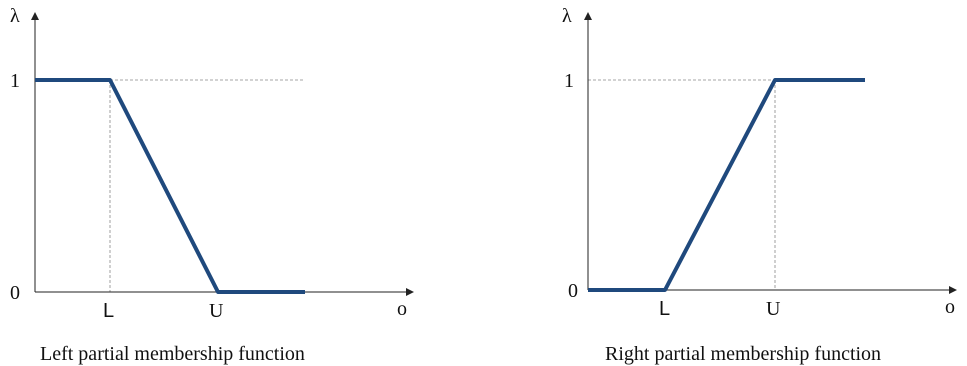 This screenshot has width=967, height=366. Describe the element at coordinates (402, 309) in the screenshot. I see `left-x-axis-label: o` at that location.